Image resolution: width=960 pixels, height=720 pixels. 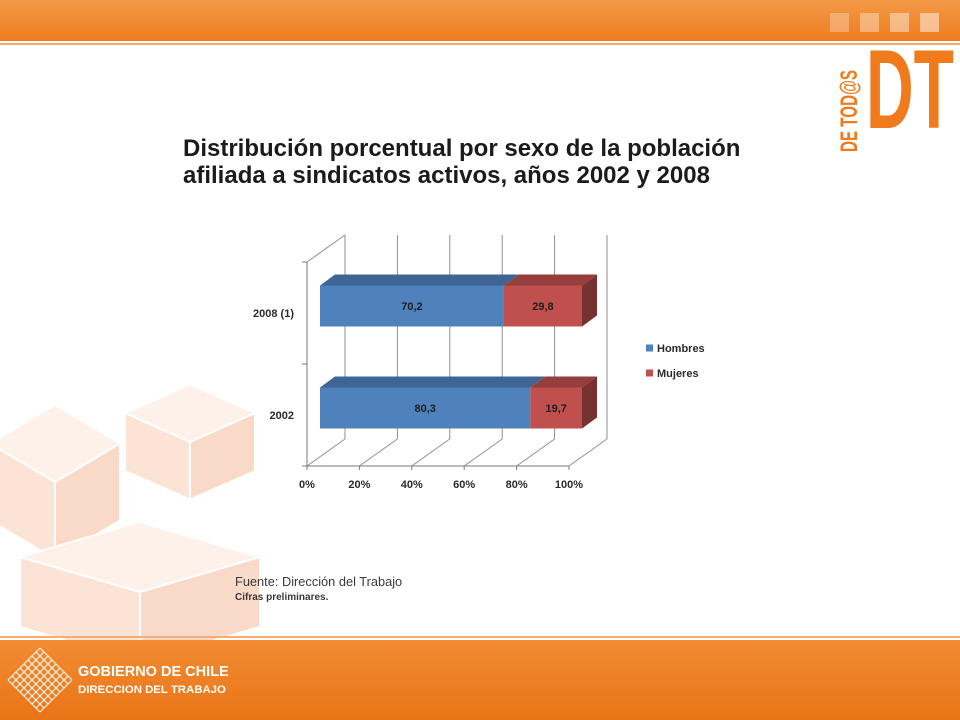 I want to click on category-label: 2002, so click(x=282, y=416).